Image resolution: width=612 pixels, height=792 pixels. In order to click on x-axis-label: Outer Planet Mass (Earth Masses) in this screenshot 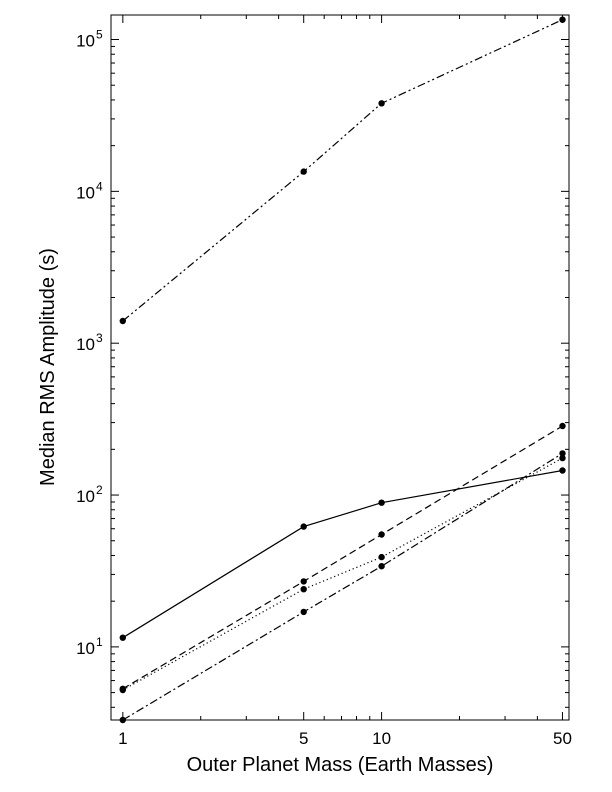, I will do `click(340, 765)`.